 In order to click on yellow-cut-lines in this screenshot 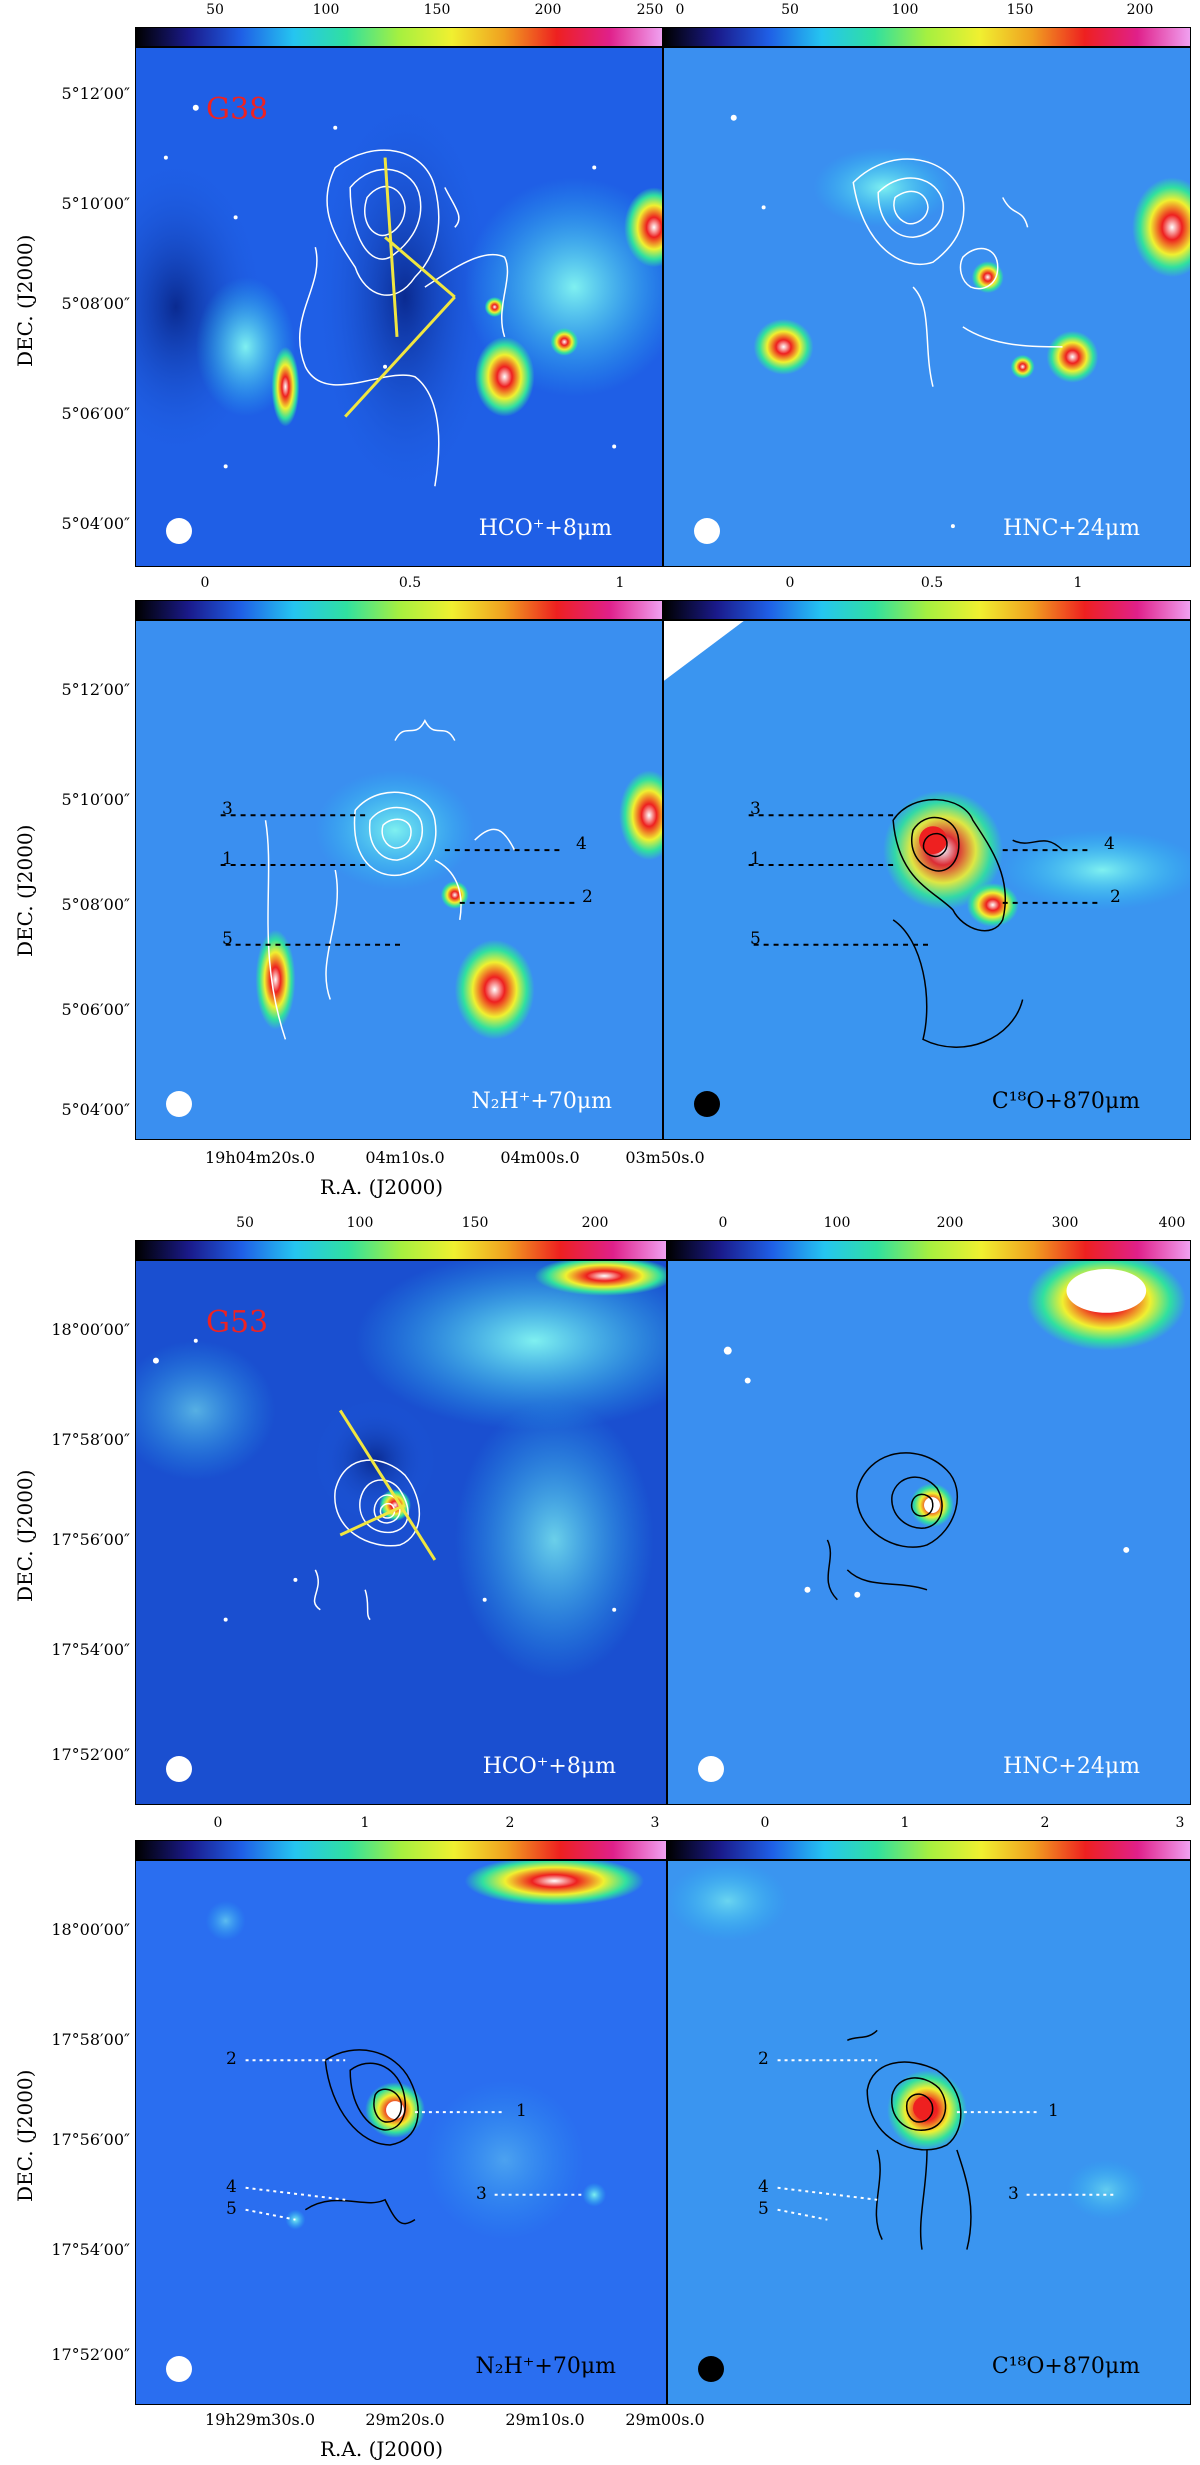, I will do `click(387, 1485)`.